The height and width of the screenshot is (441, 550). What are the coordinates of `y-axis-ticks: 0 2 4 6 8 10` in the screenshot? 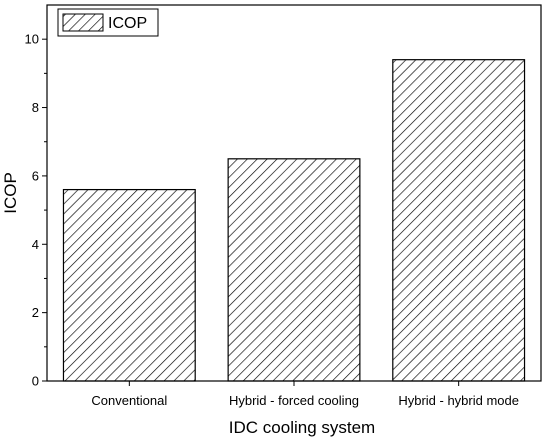 It's located at (36, 210).